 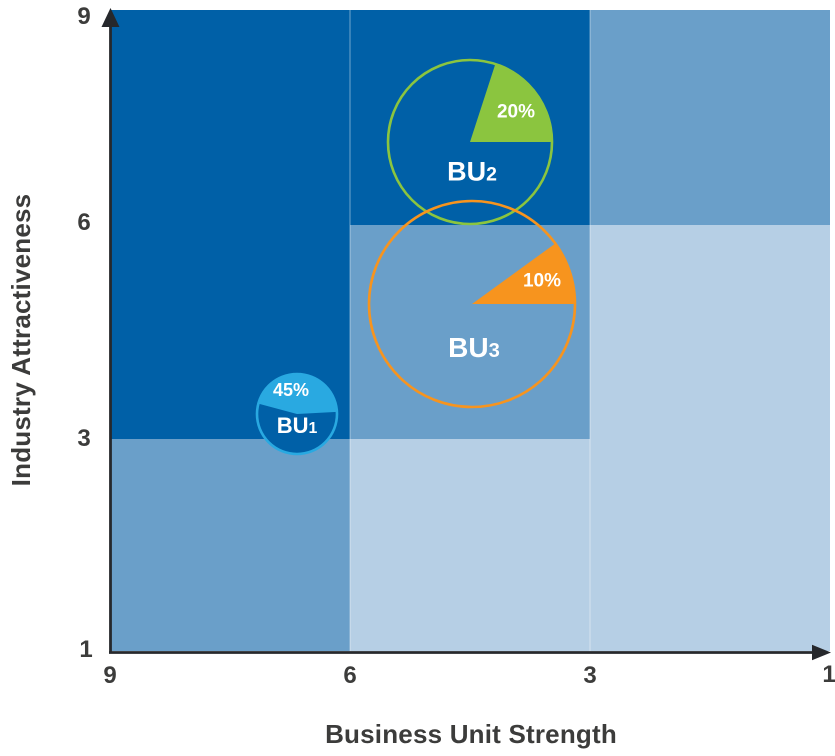 I want to click on y-tick-9: 9, so click(x=84, y=16).